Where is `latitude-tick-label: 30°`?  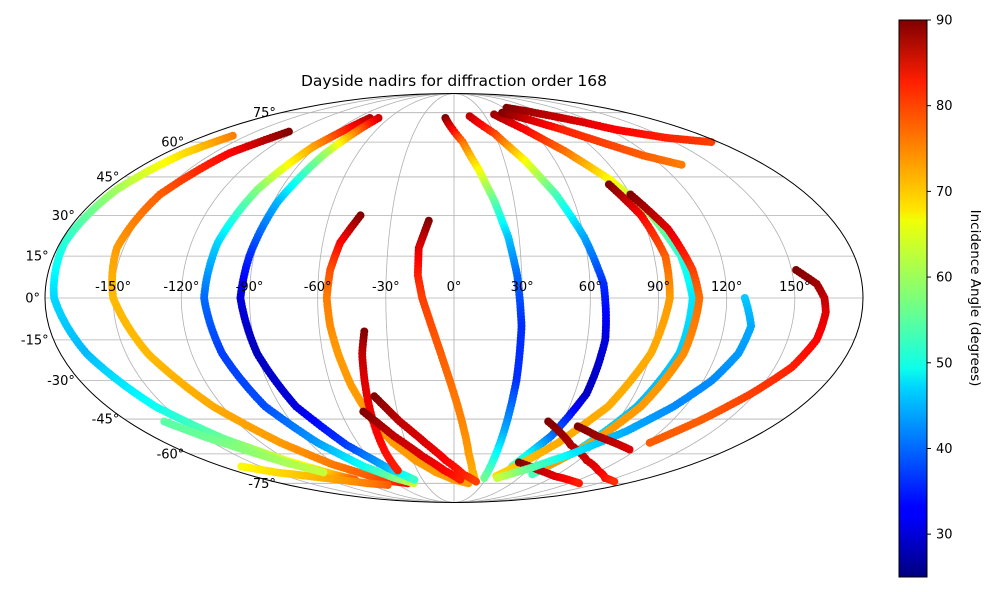
latitude-tick-label: 30° is located at coordinates (63, 216).